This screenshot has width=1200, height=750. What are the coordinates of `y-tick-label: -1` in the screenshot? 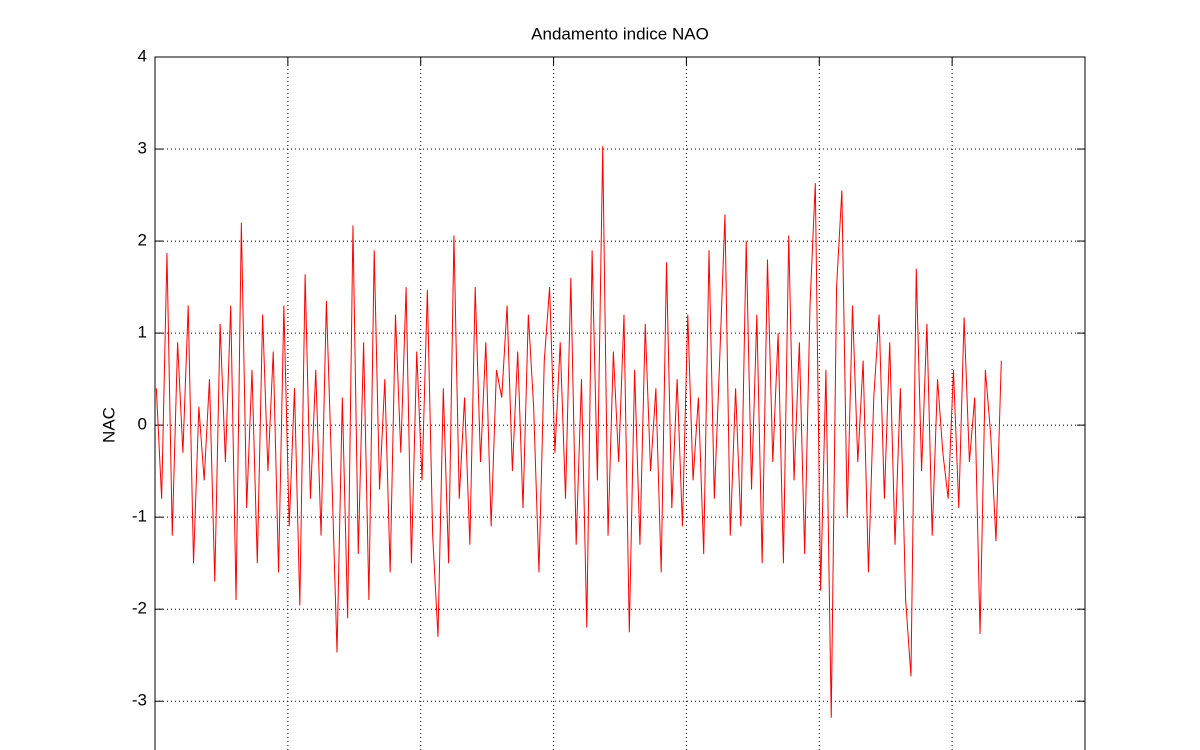 It's located at (139, 516).